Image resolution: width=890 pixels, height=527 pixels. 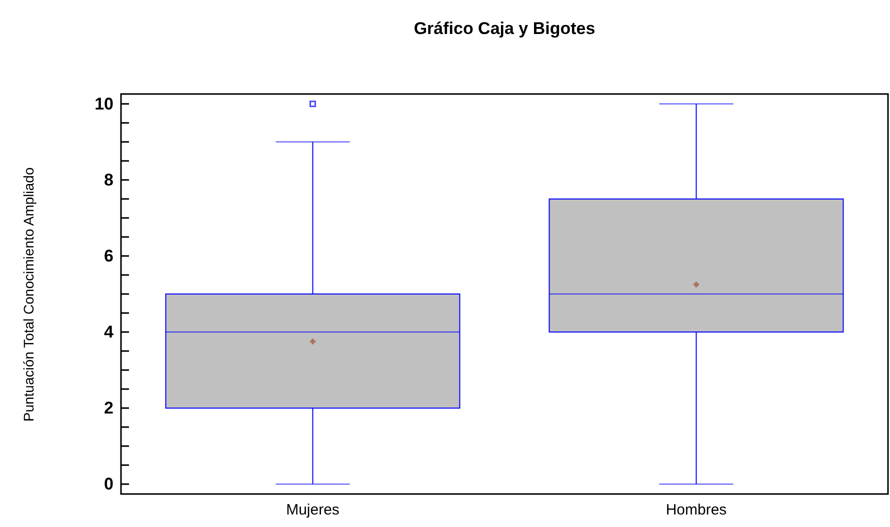 What do you see at coordinates (505, 28) in the screenshot?
I see `chart-title: Gráfico Caja y Bigotes` at bounding box center [505, 28].